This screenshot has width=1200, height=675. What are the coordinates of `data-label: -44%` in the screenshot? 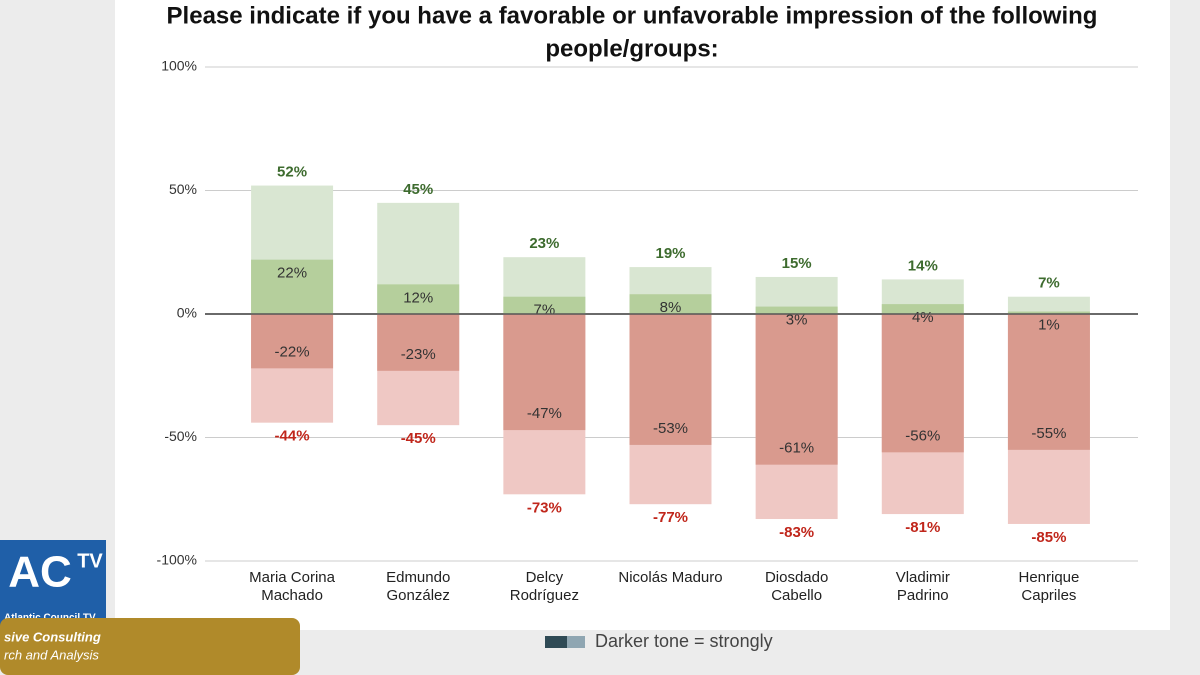 It's located at (292, 436).